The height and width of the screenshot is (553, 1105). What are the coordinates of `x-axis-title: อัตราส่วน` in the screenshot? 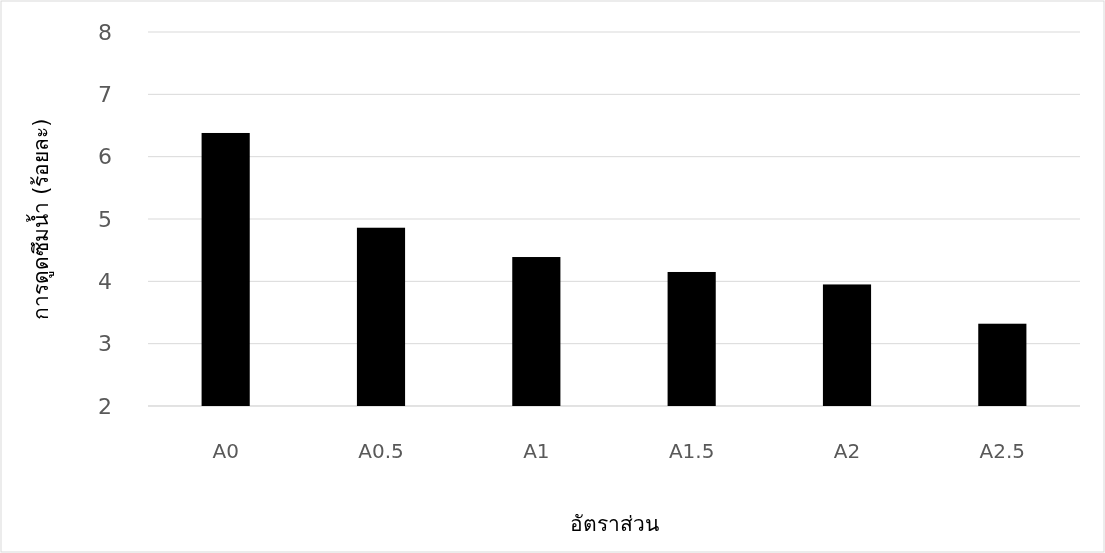 It's located at (614, 524).